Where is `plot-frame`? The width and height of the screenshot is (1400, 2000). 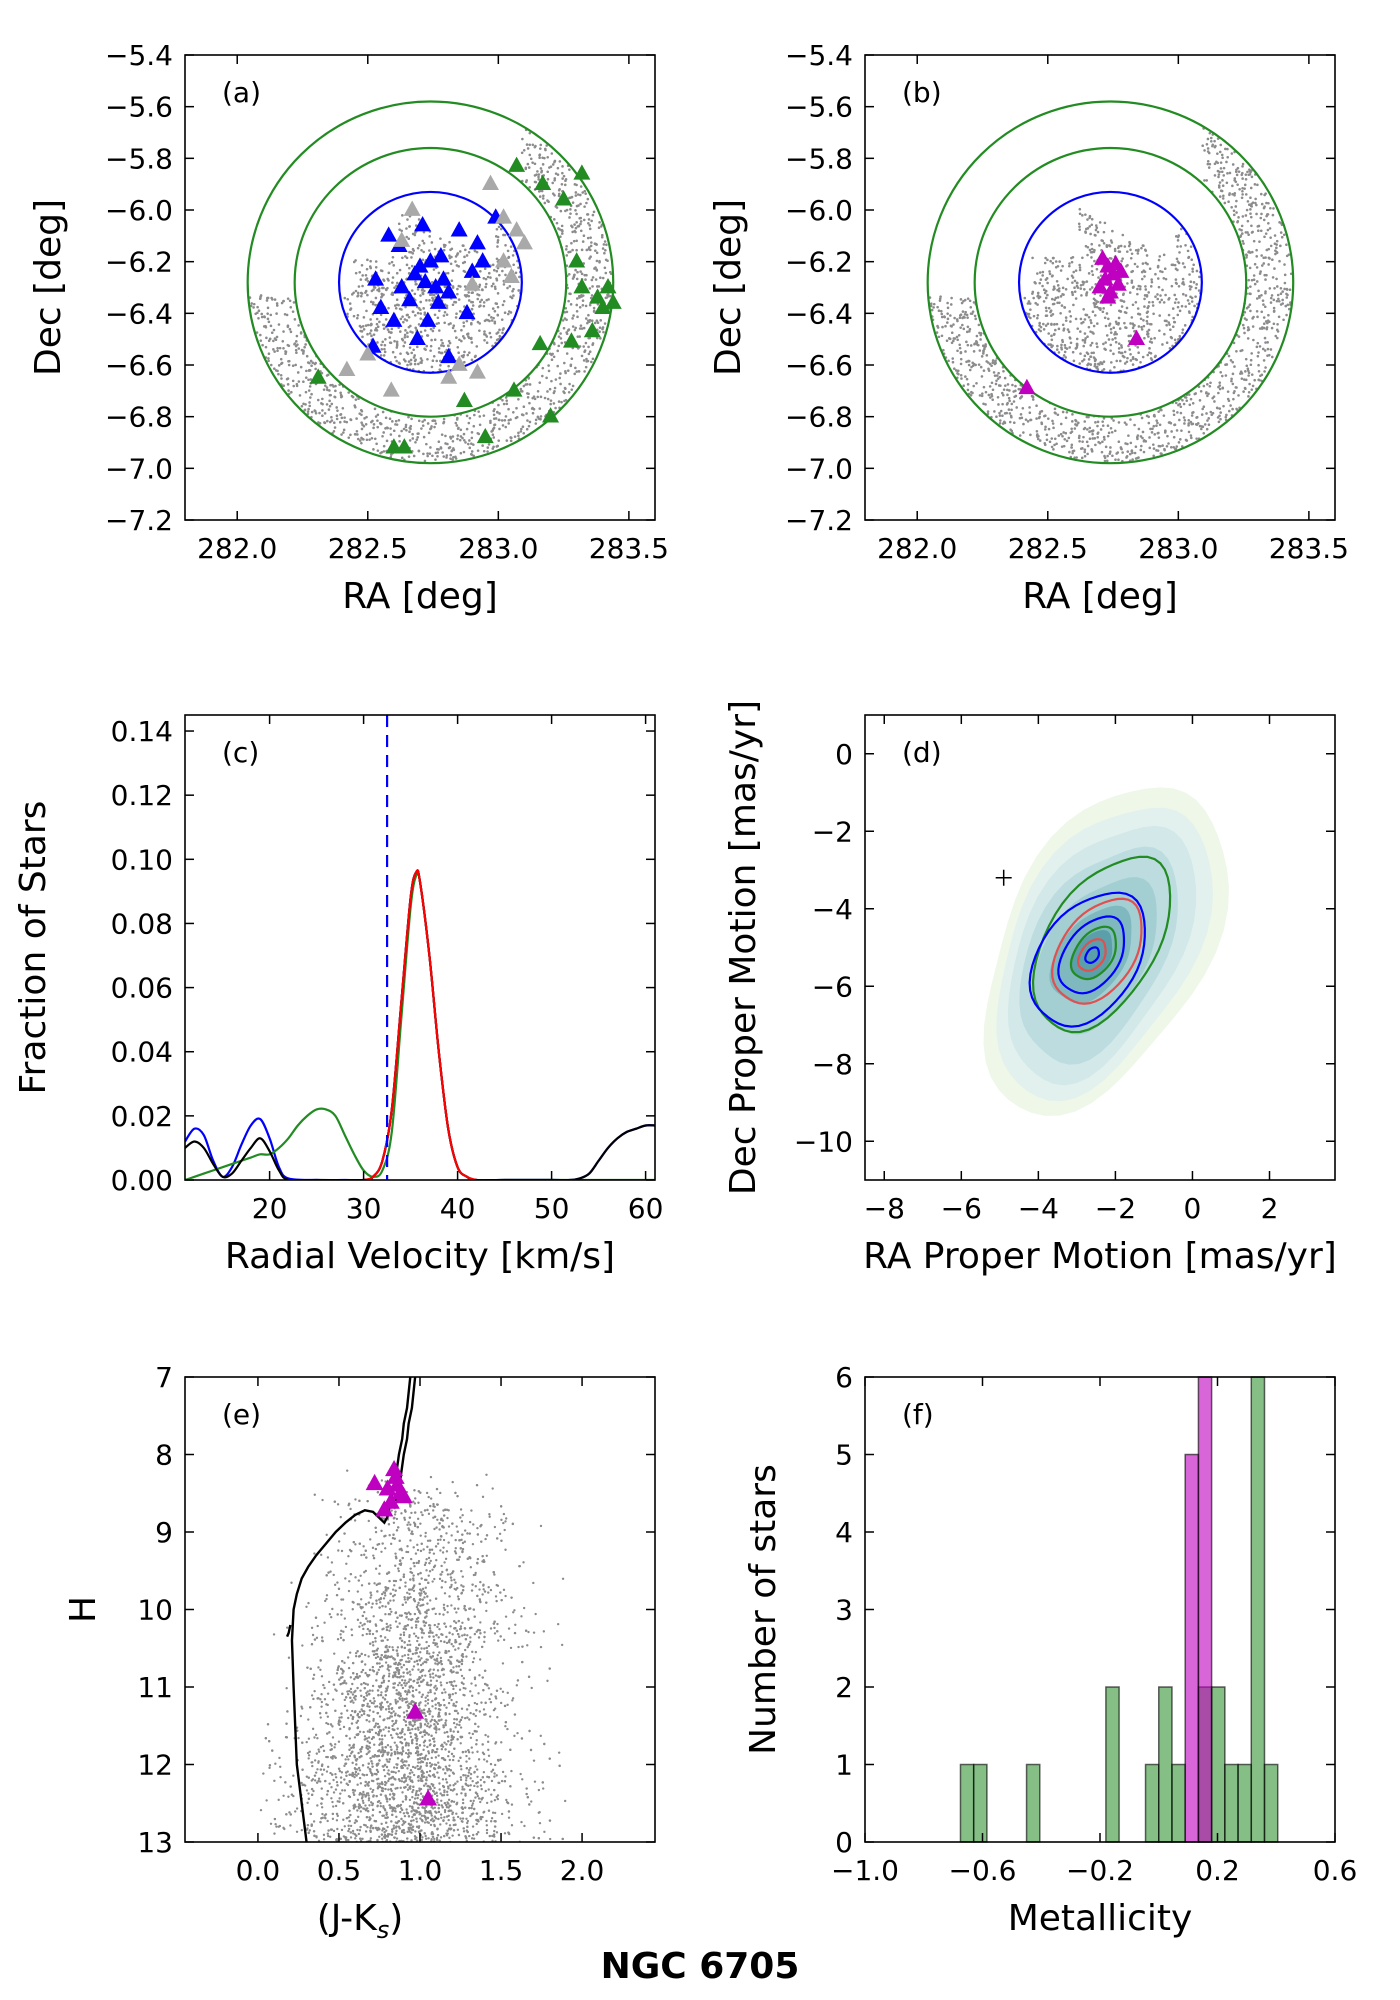 plot-frame is located at coordinates (420, 947).